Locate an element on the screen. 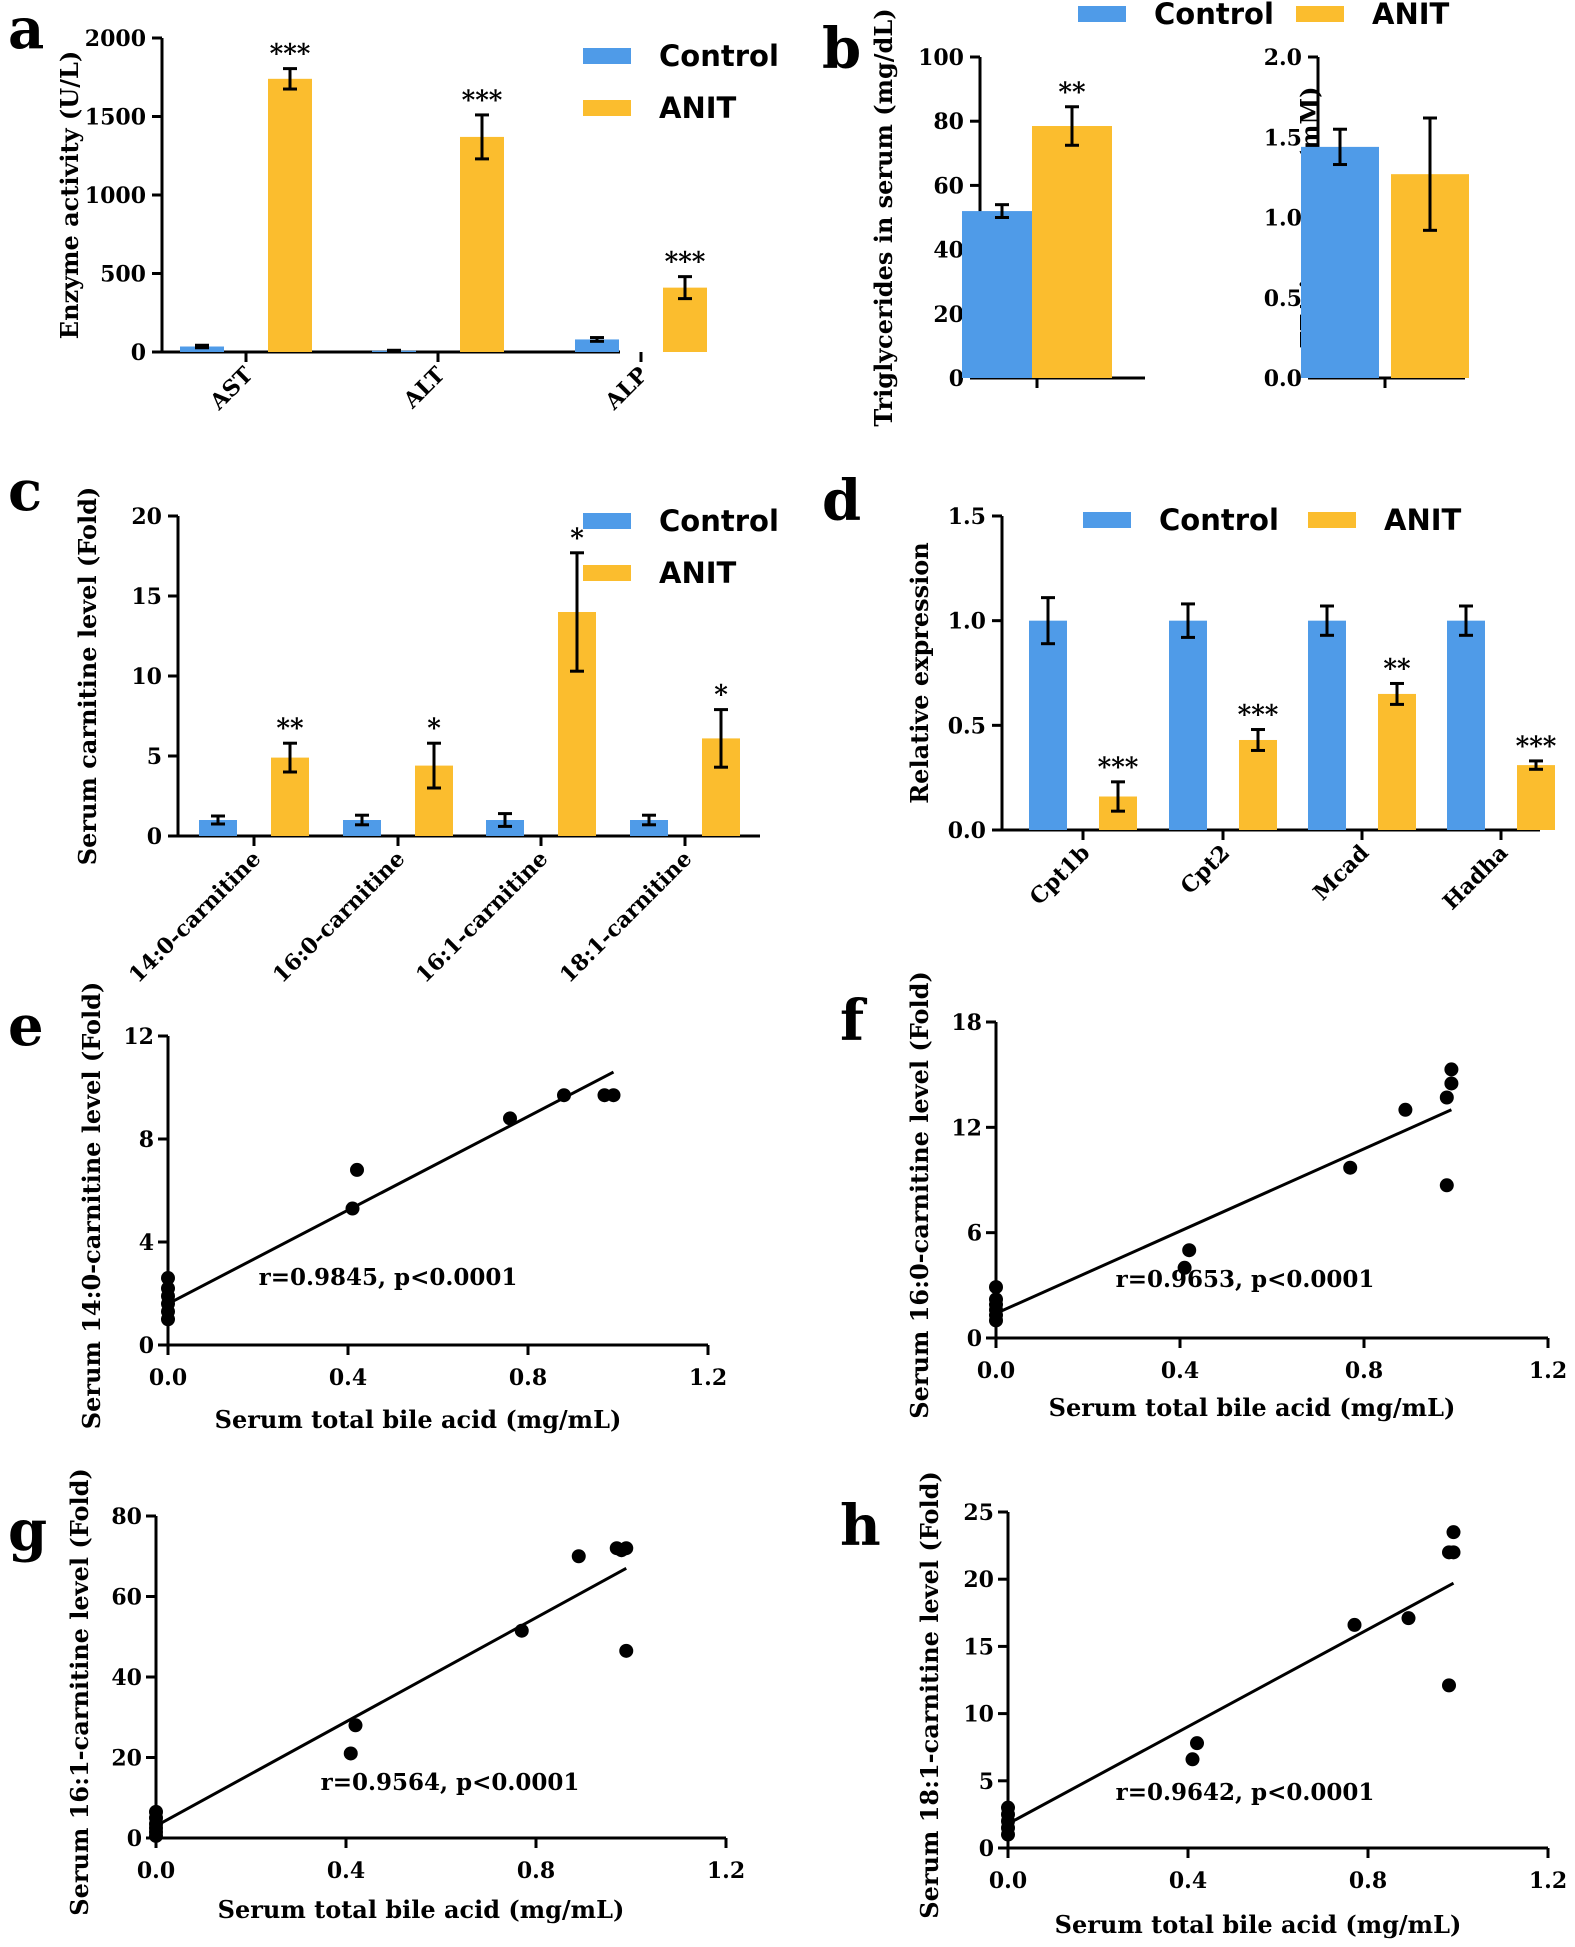 This screenshot has width=1575, height=1947. chart8-h-ytick-label: 25 is located at coordinates (978, 1513).